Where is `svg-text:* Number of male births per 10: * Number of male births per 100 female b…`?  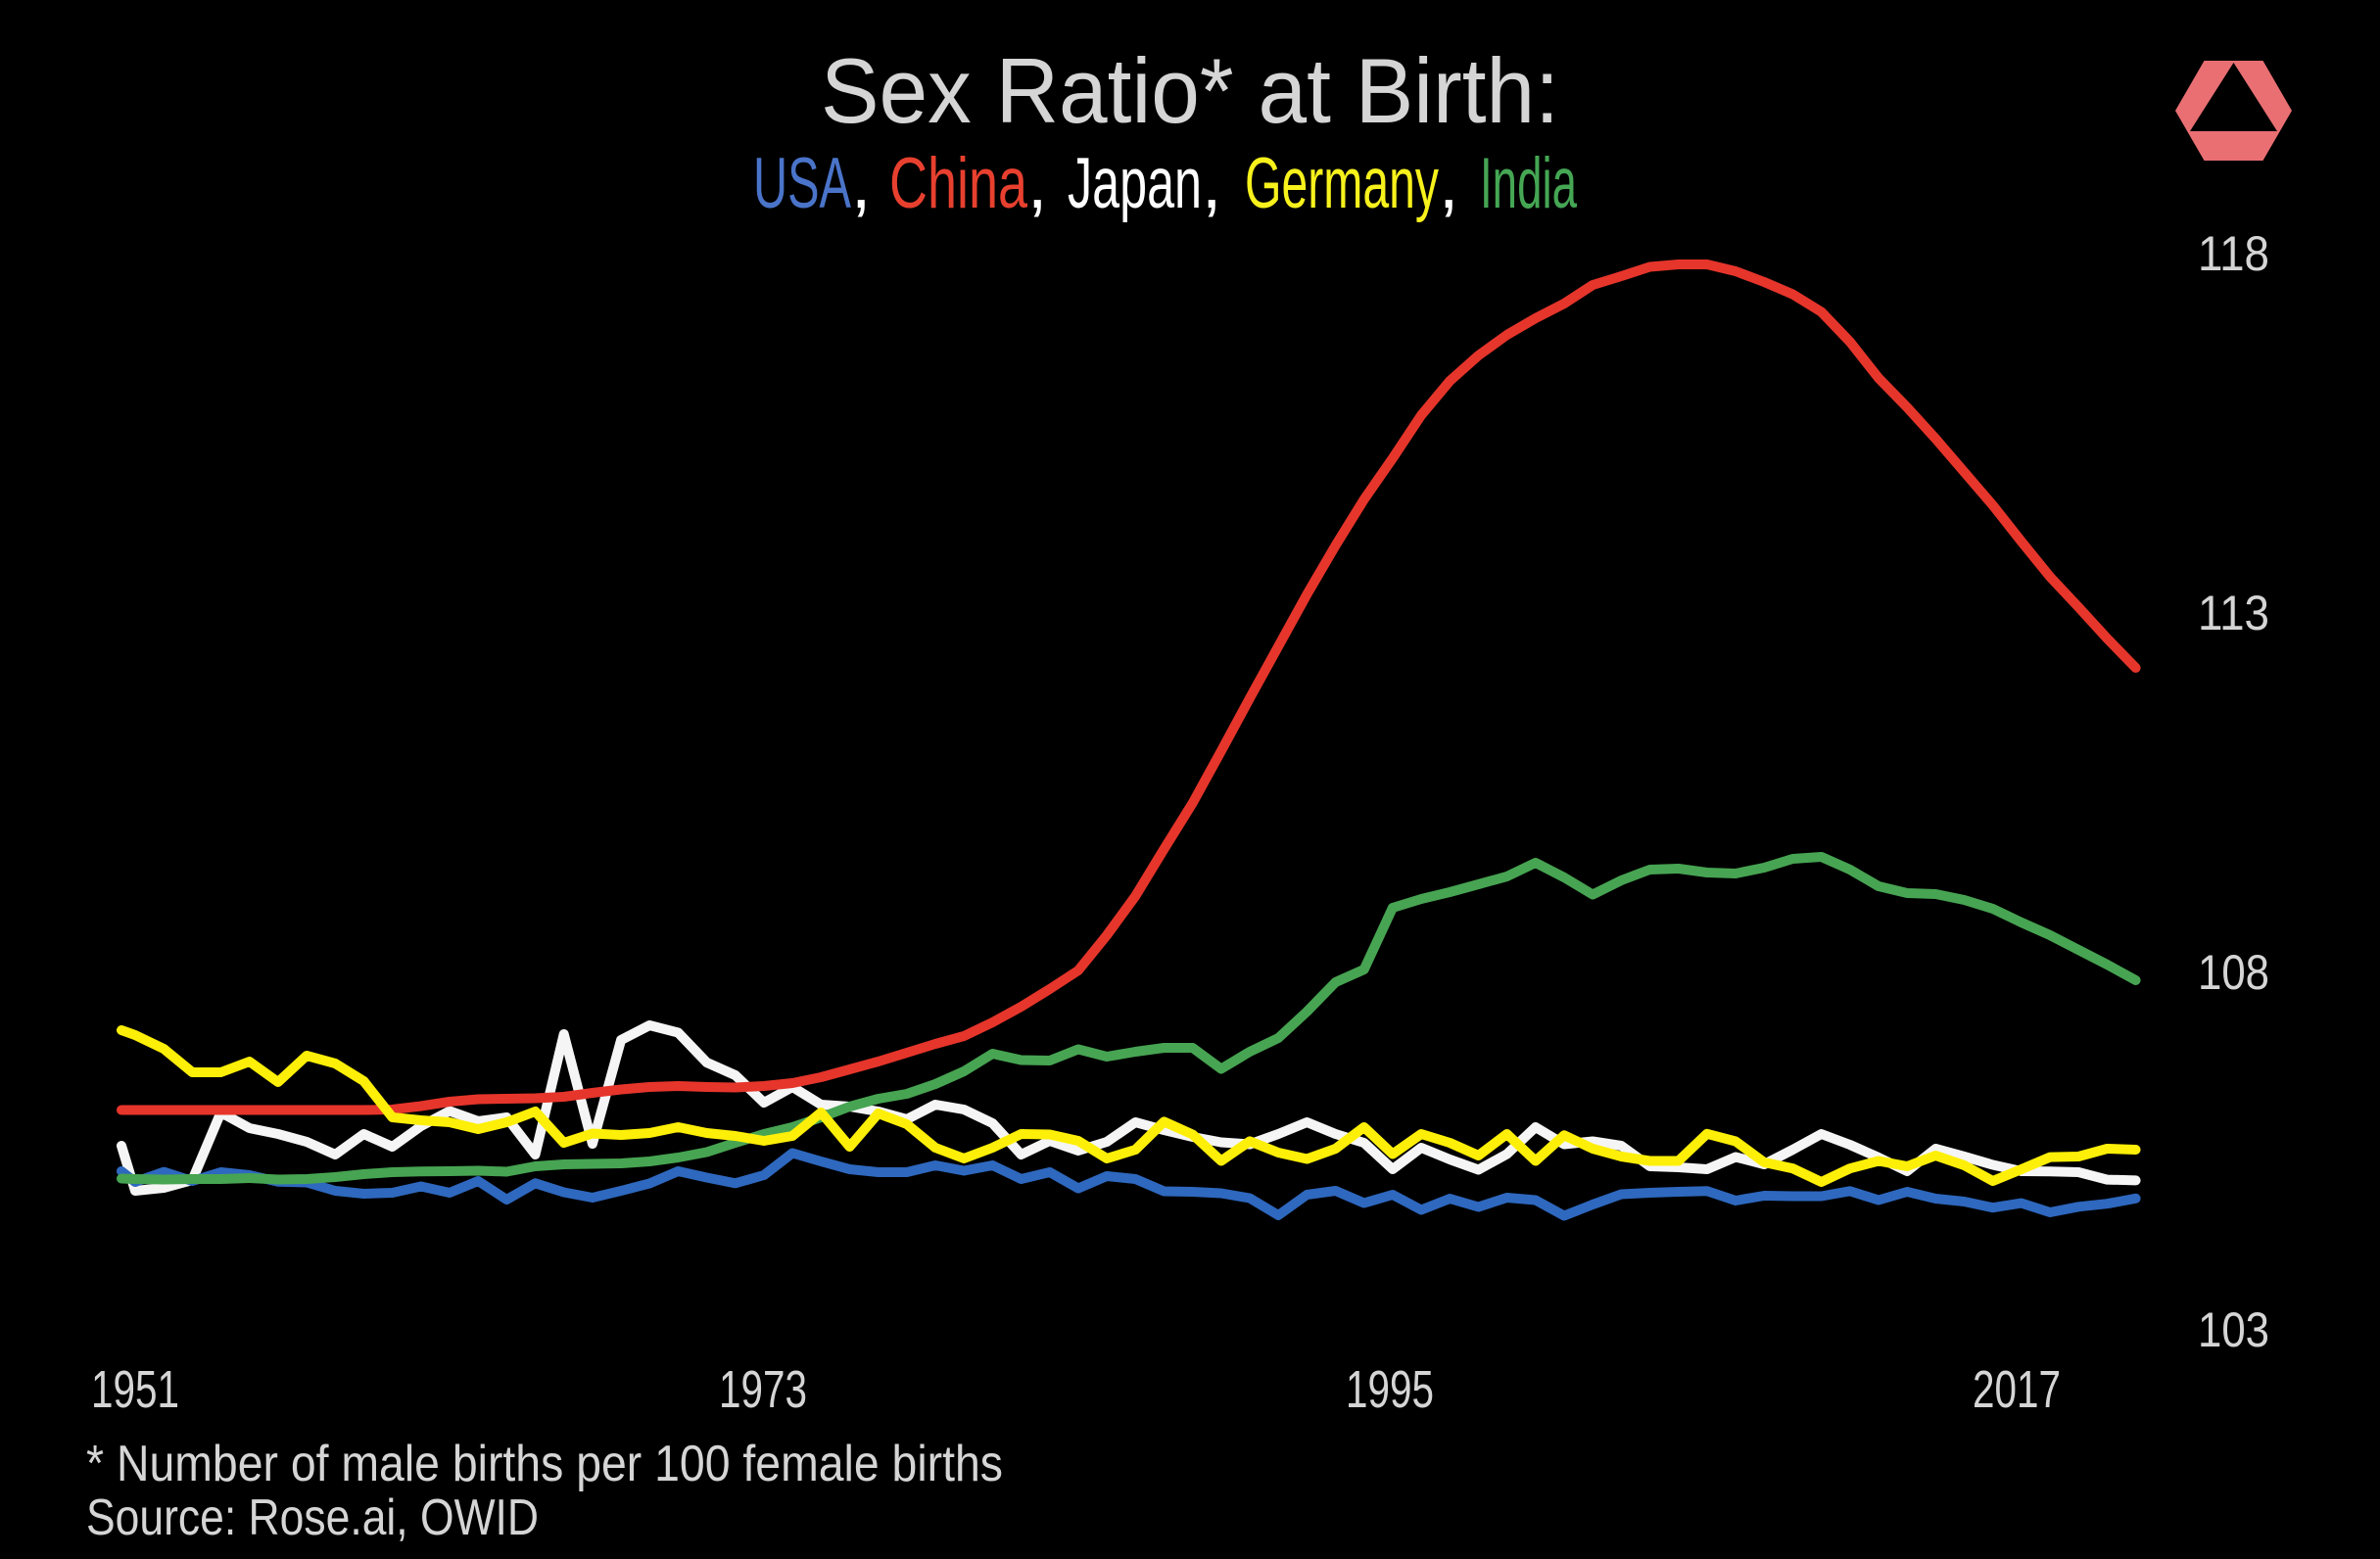
svg-text:* Number of male births per 10: * Number of male births per 100 female b… is located at coordinates (544, 1464).